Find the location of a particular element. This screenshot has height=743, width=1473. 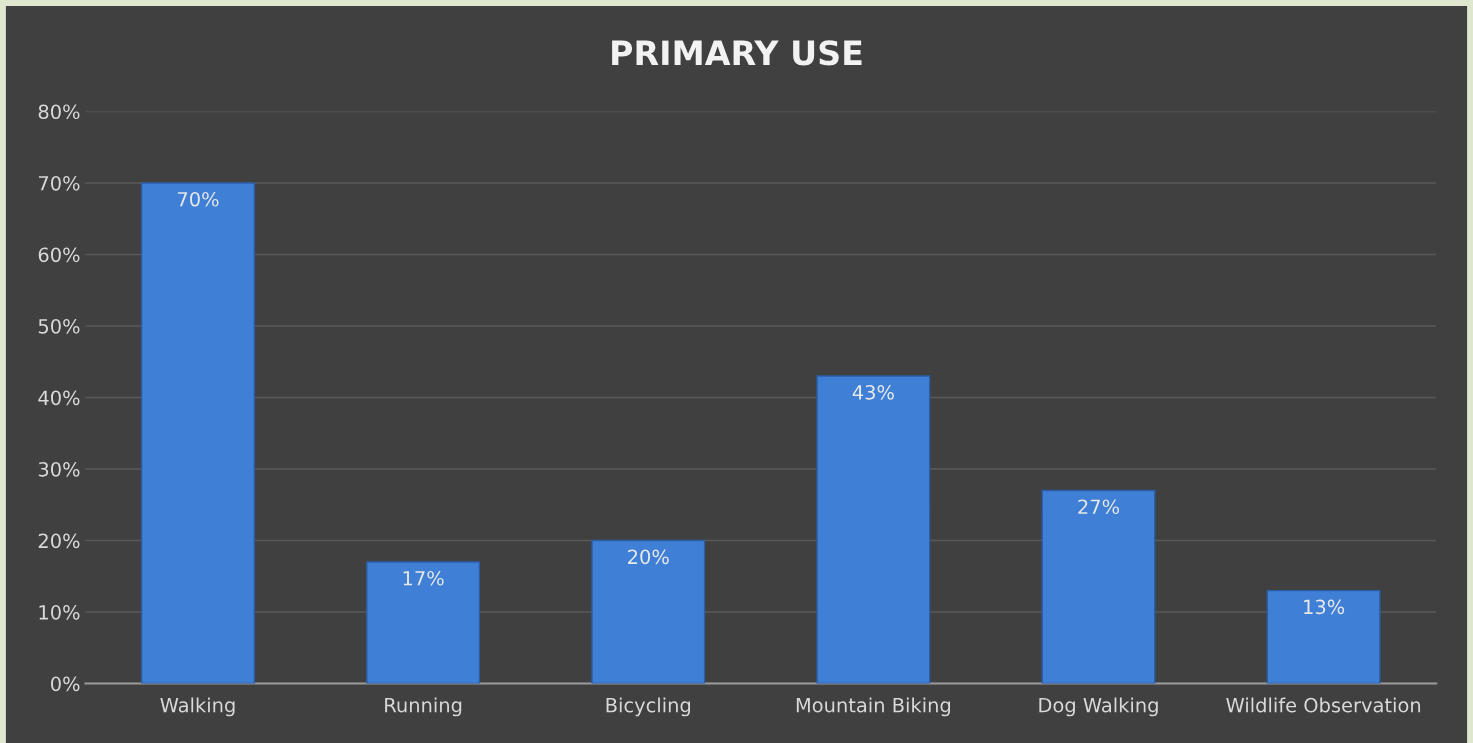

y-tick-label: 20% is located at coordinates (59, 541).